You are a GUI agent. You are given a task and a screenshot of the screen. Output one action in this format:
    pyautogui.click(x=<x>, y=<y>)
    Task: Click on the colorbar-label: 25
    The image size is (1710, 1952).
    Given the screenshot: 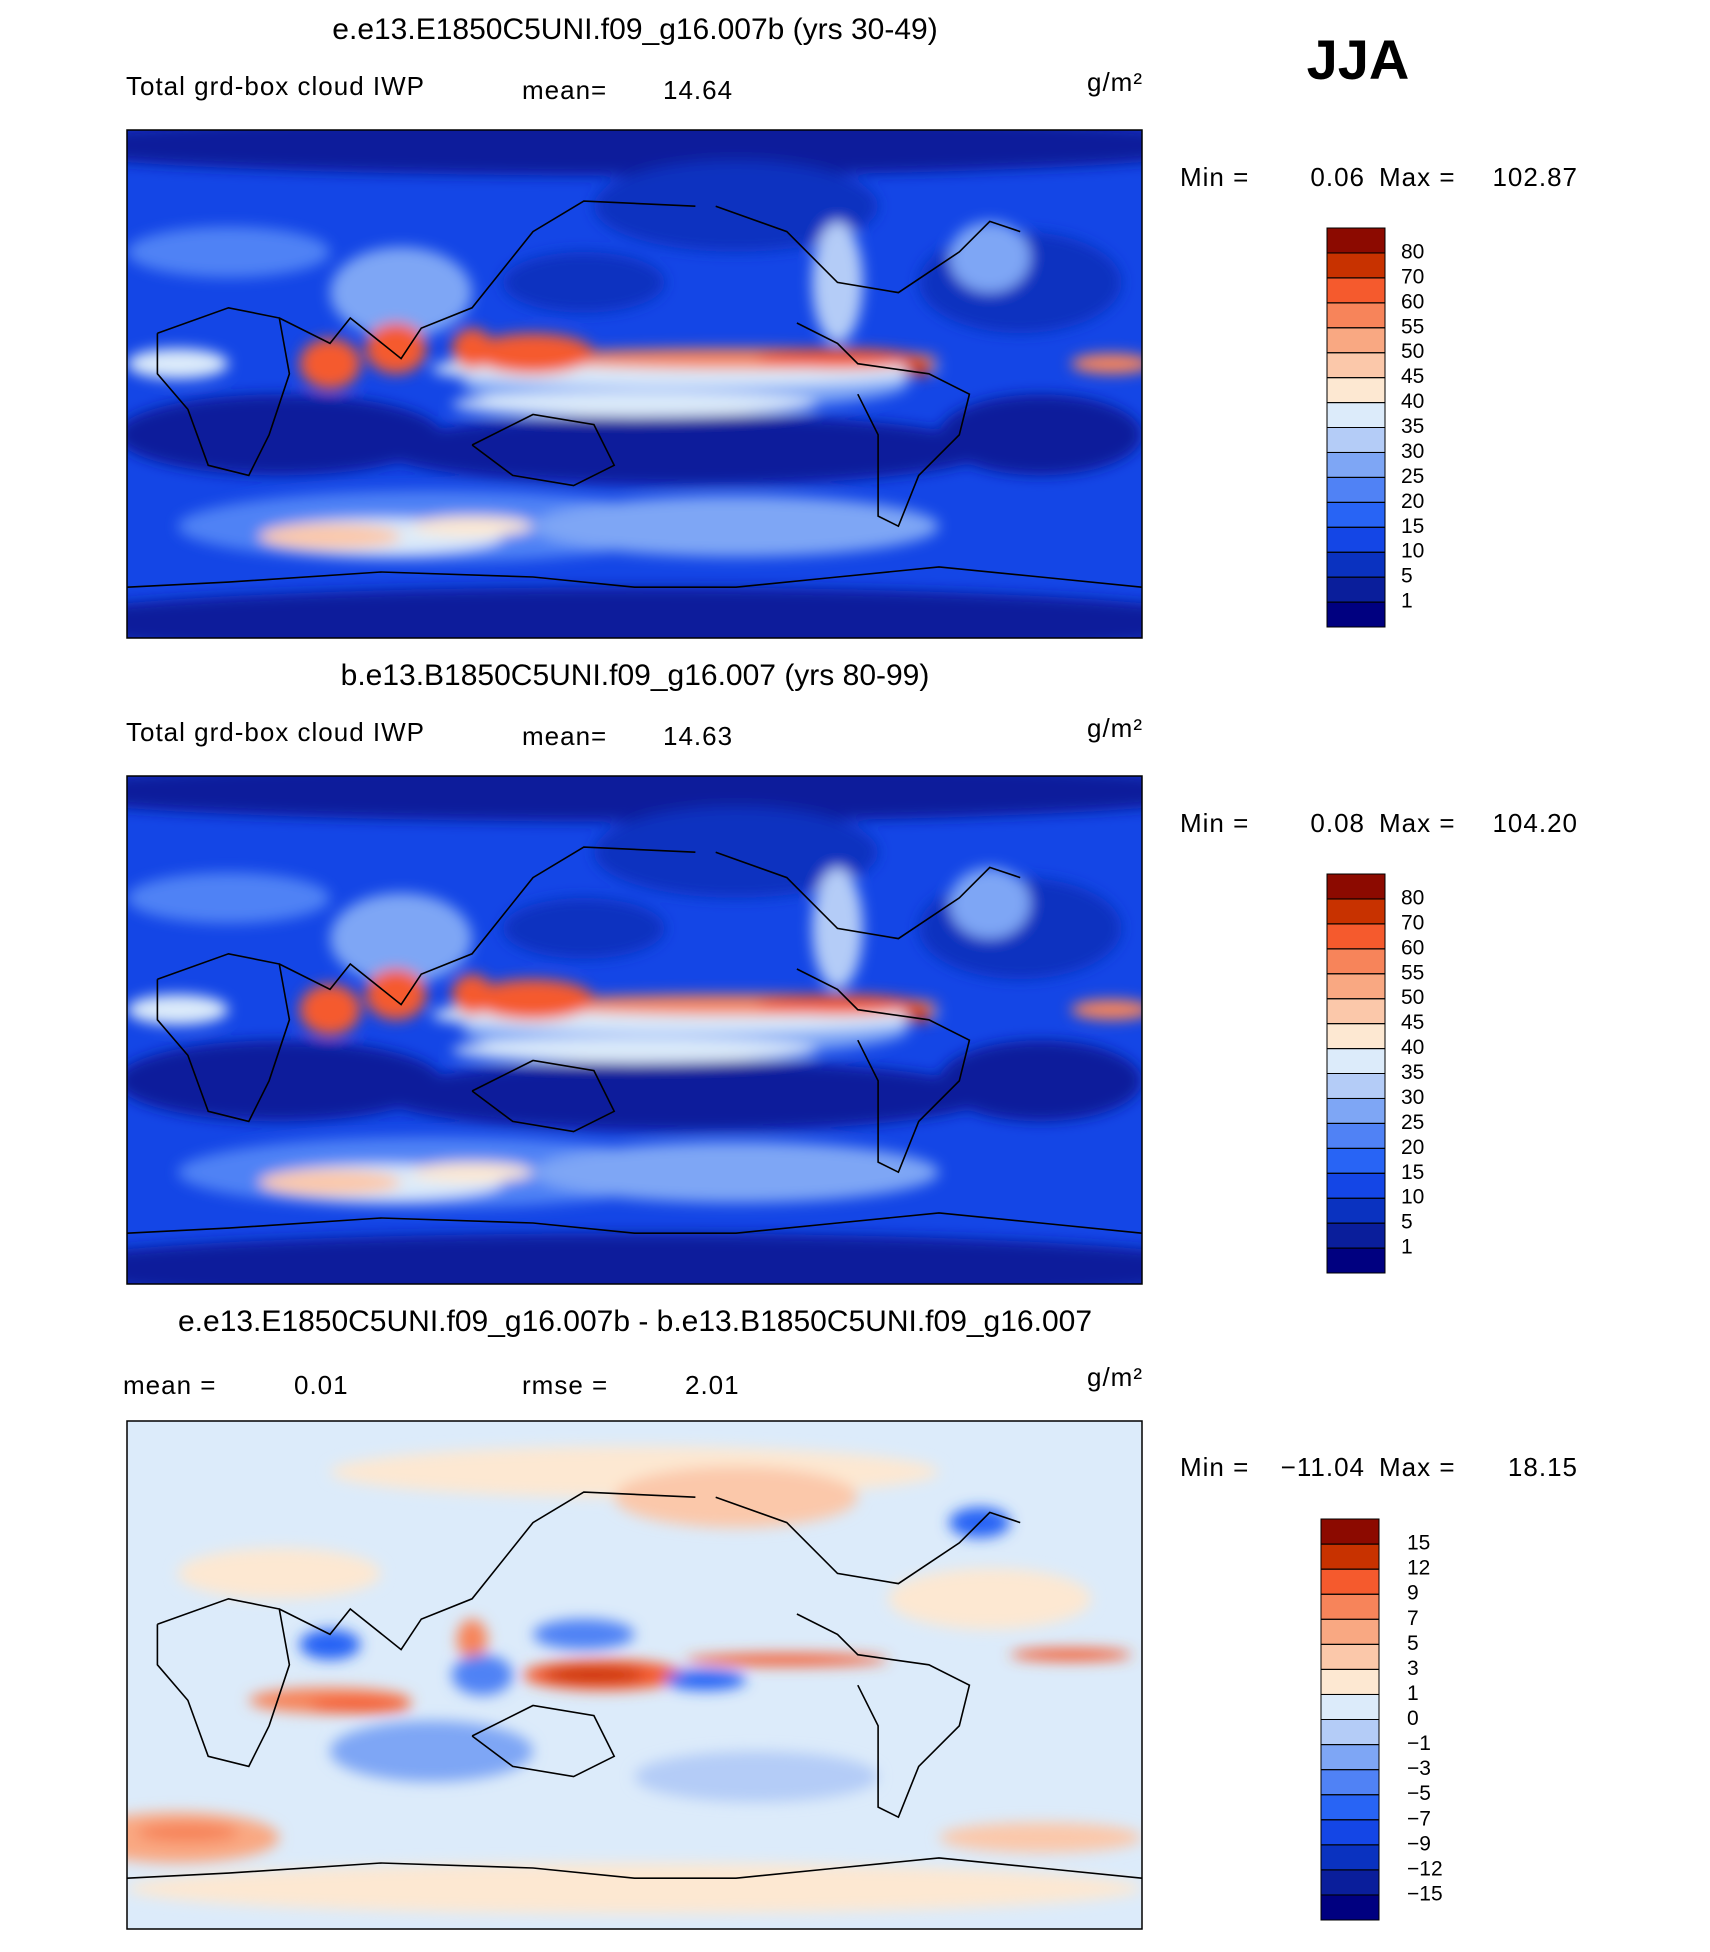 What is the action you would take?
    pyautogui.click(x=1412, y=476)
    